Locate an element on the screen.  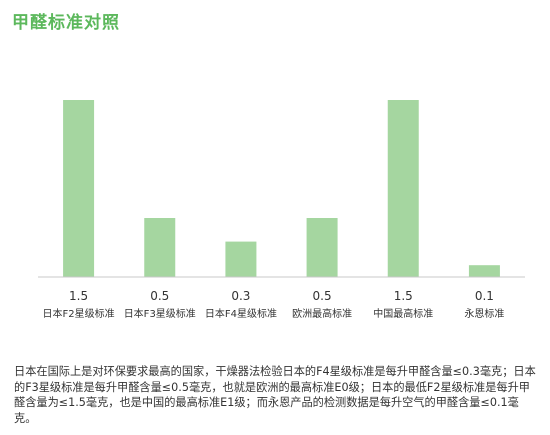
category-label: 日本F3星级标准 is located at coordinates (160, 313).